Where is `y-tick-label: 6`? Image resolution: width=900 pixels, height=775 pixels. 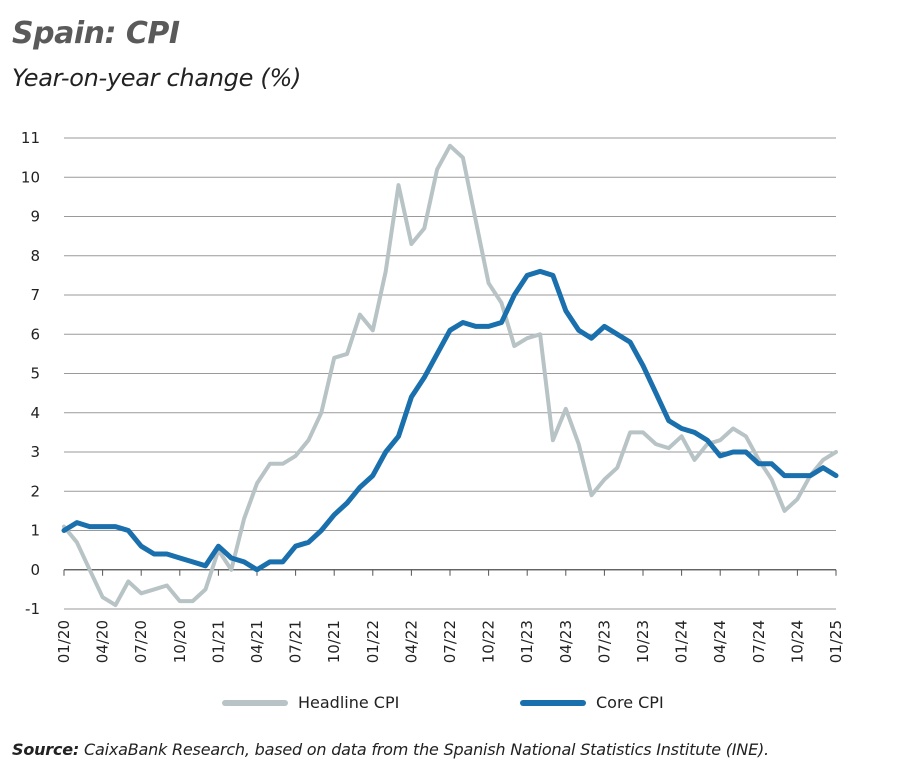 y-tick-label: 6 is located at coordinates (35, 334).